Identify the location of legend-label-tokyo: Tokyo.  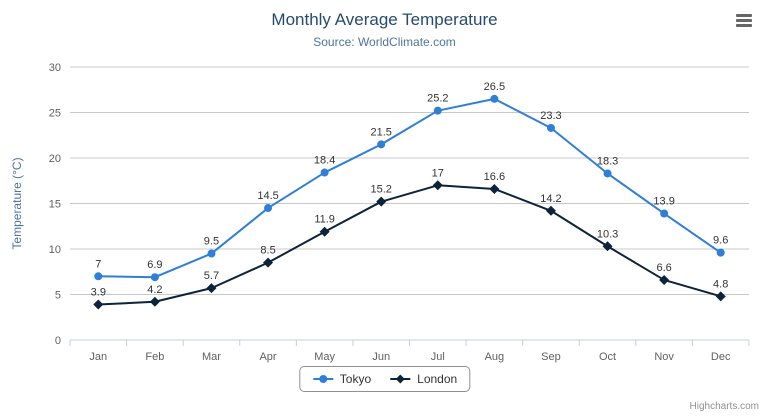
(355, 379).